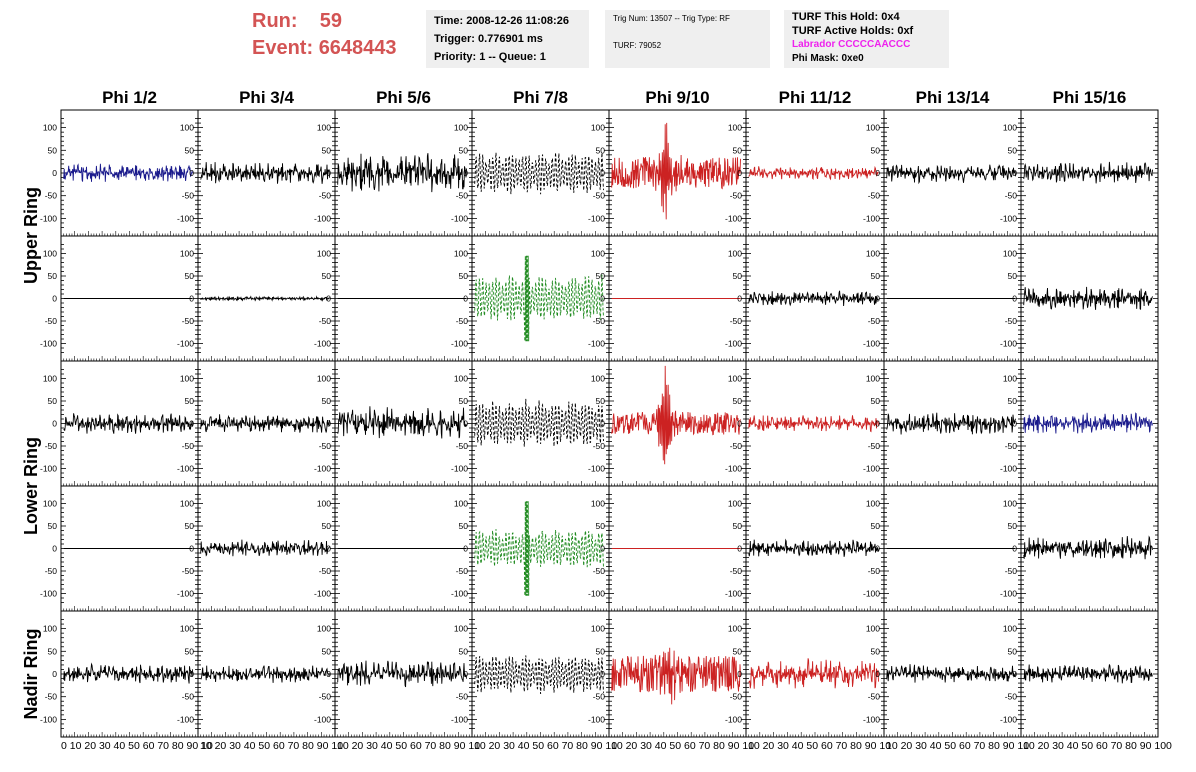  Describe the element at coordinates (853, 31) in the screenshot. I see `turf-active-holds-text: TURF Active Holds: 0xf` at that location.